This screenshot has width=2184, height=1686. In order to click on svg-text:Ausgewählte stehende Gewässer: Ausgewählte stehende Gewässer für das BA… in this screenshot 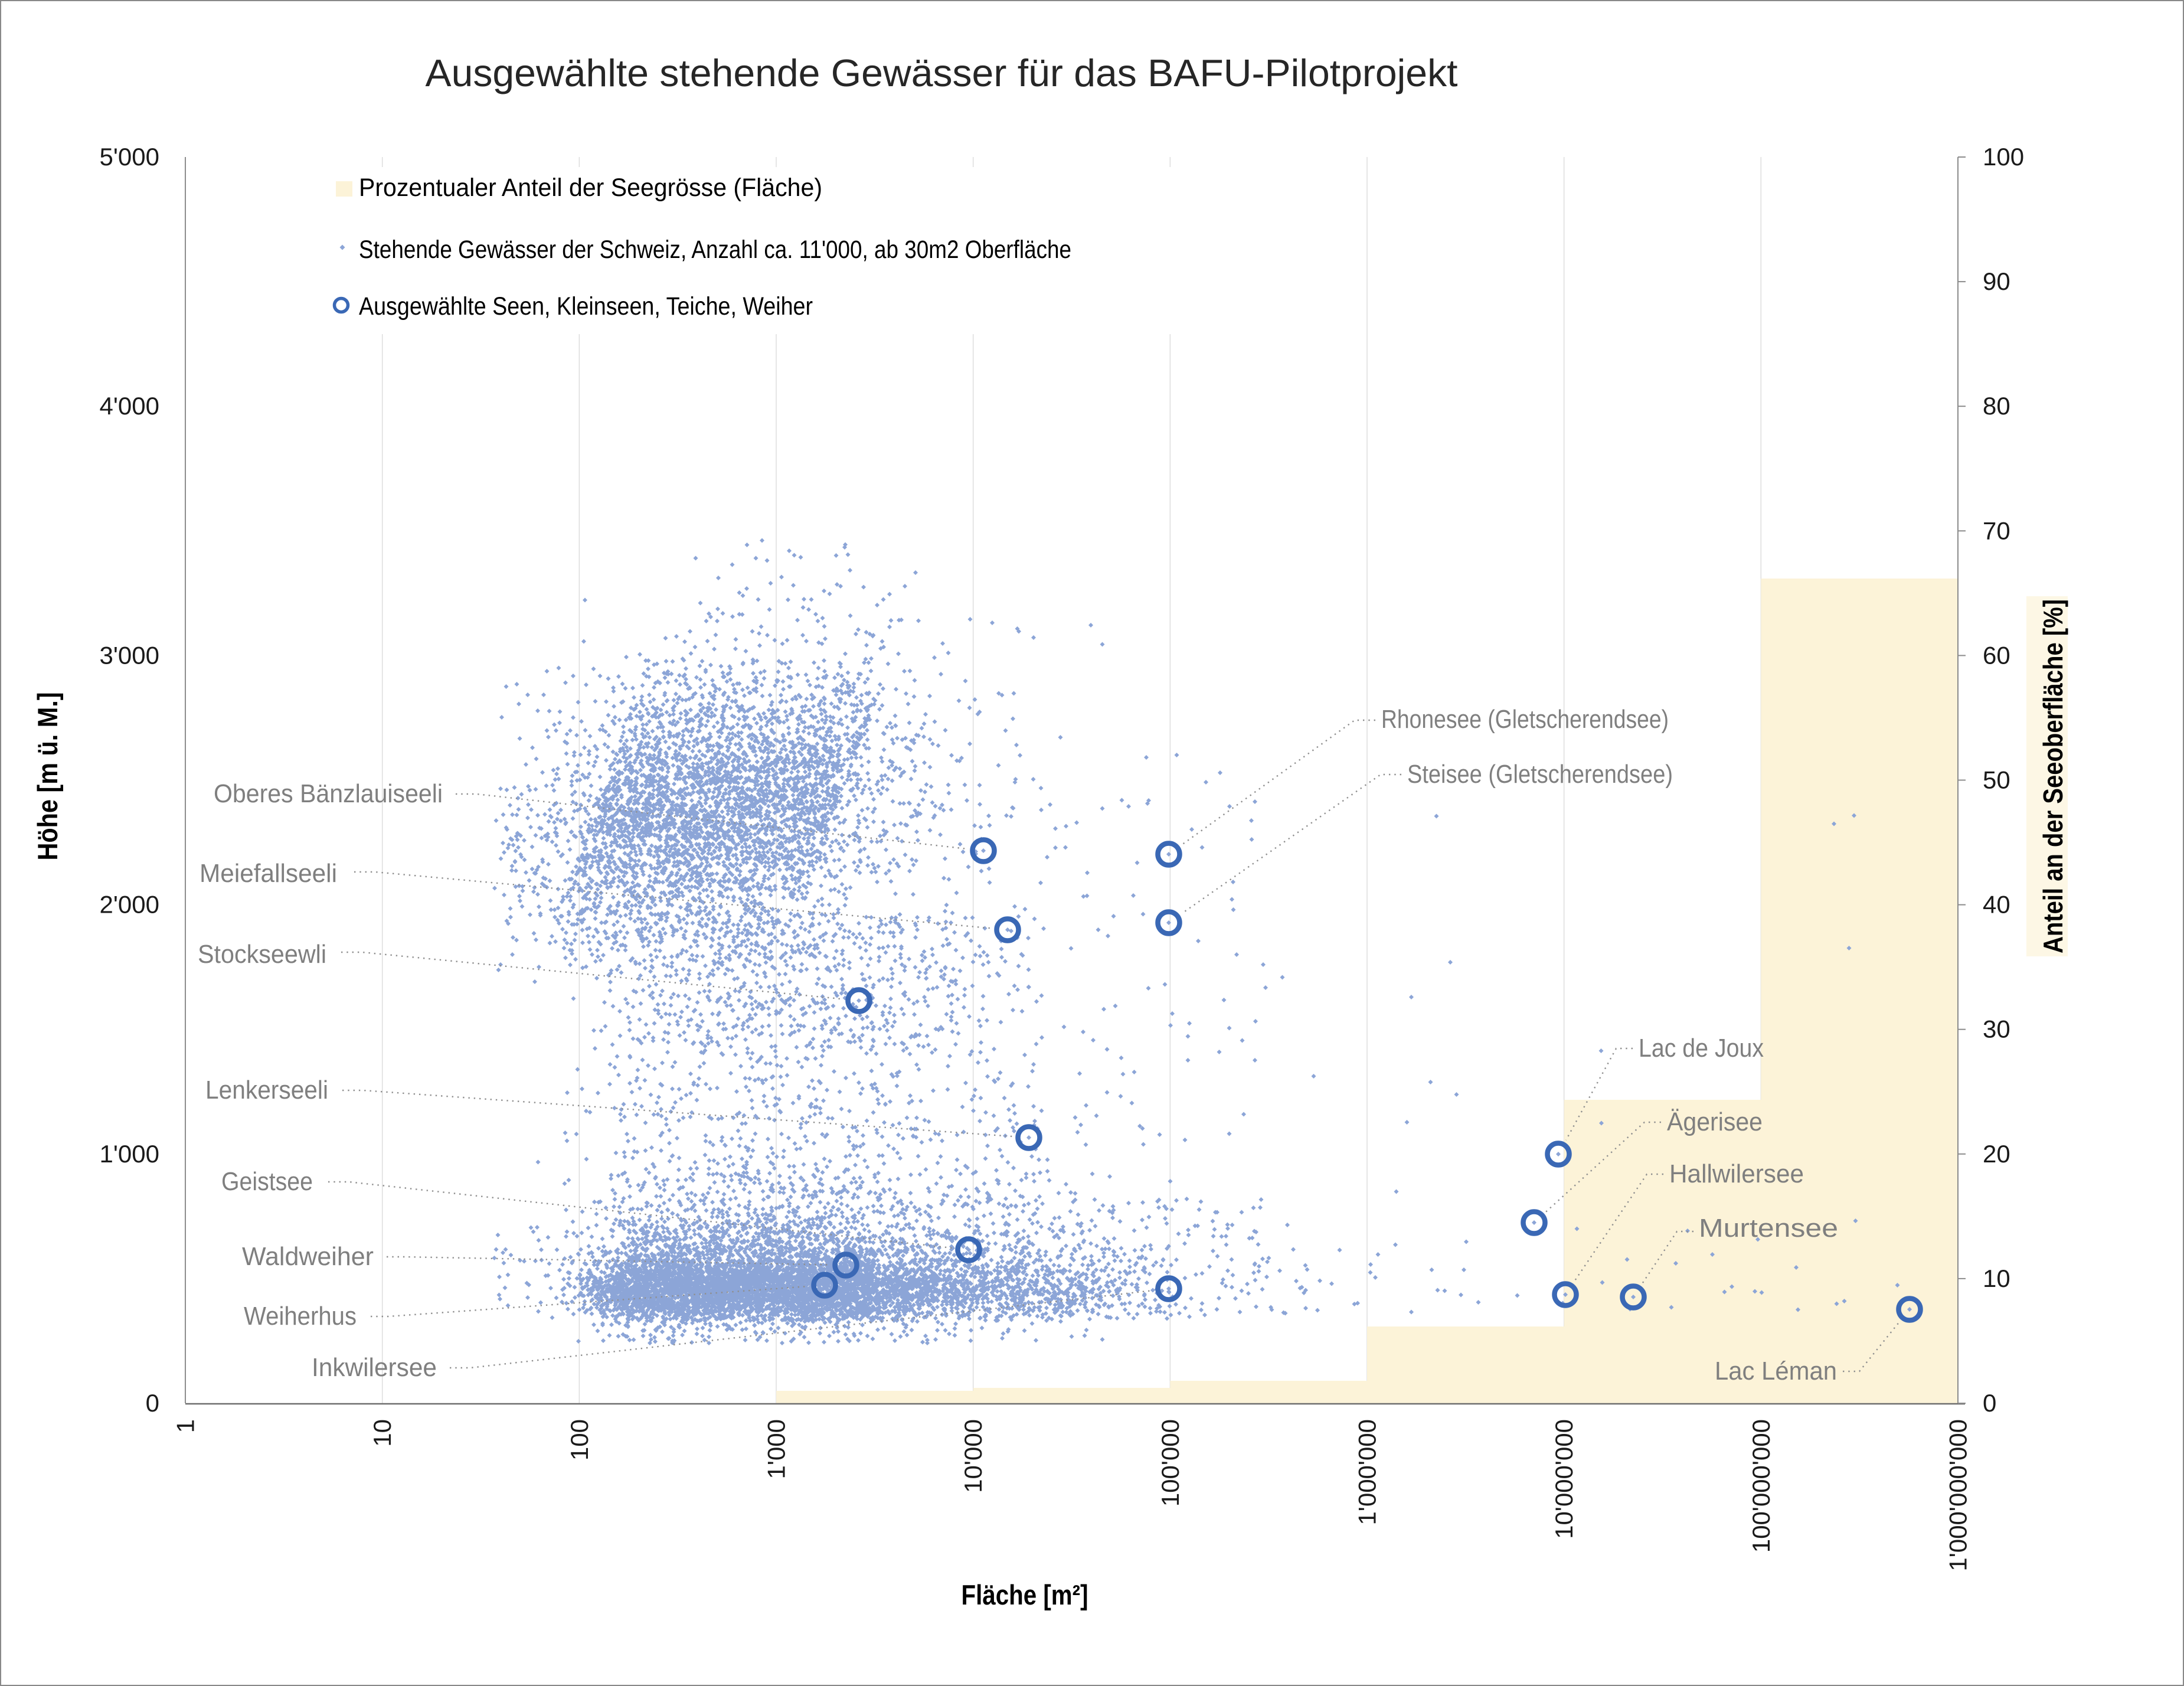, I will do `click(942, 73)`.